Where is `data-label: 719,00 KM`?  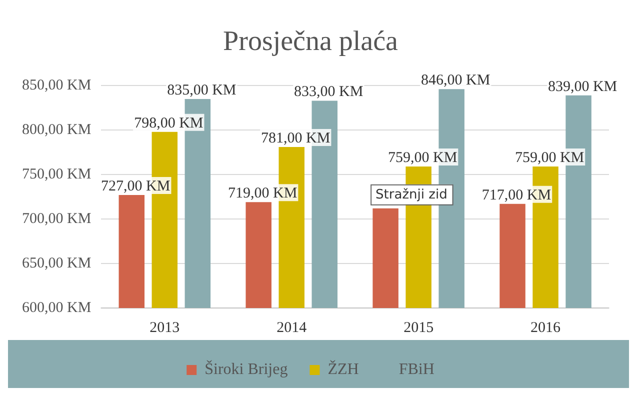 data-label: 719,00 KM is located at coordinates (263, 194).